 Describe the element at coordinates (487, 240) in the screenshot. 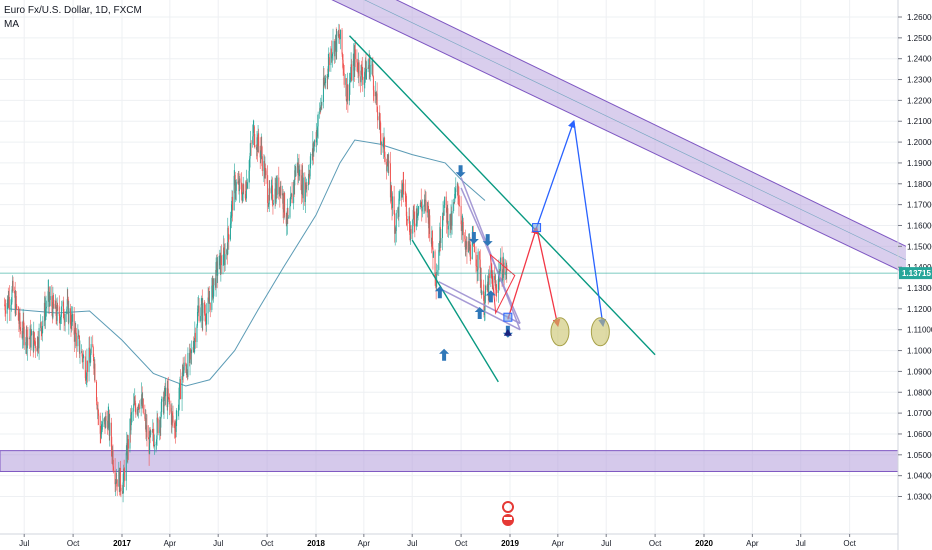

I see `down-arrow-marker-icon` at that location.